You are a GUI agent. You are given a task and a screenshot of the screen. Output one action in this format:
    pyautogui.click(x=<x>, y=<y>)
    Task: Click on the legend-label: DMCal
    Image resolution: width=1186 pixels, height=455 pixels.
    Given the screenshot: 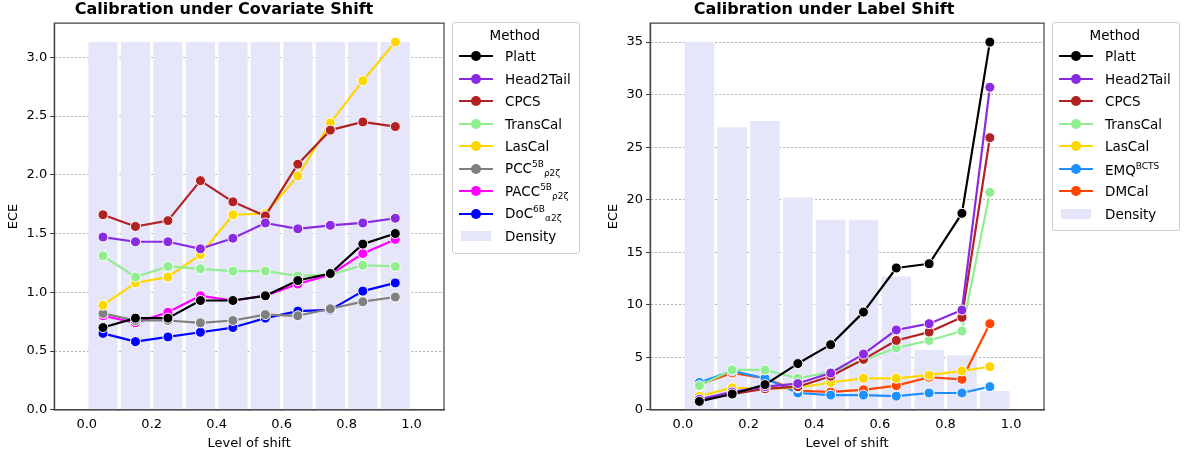 What is the action you would take?
    pyautogui.click(x=1127, y=191)
    